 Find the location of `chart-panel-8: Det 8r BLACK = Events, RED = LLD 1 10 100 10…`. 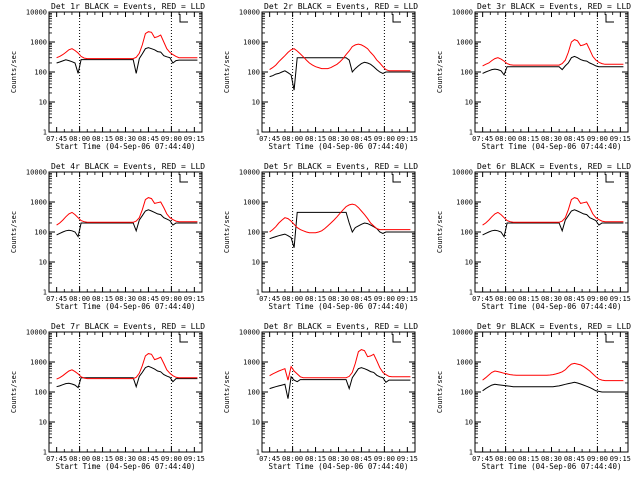

chart-panel-8: Det 8r BLACK = Events, RED = LLD 1 10 100 10… is located at coordinates (320, 396).